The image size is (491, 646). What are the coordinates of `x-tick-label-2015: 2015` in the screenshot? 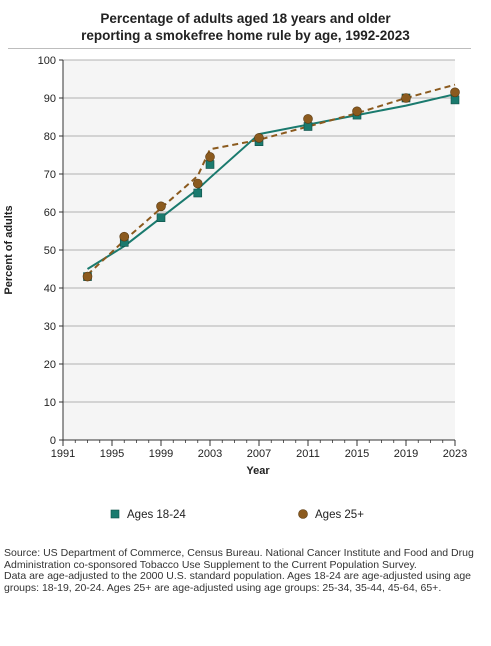 It's located at (357, 454).